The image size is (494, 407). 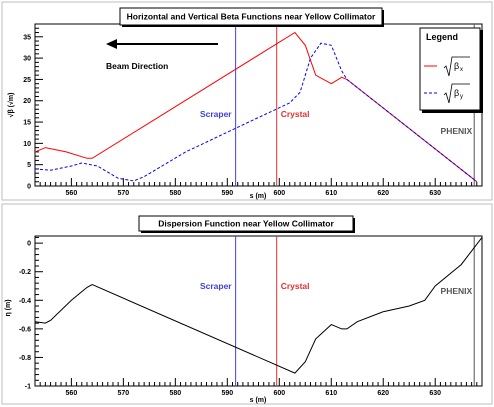 What do you see at coordinates (29, 165) in the screenshot?
I see `y-tick-label: 5` at bounding box center [29, 165].